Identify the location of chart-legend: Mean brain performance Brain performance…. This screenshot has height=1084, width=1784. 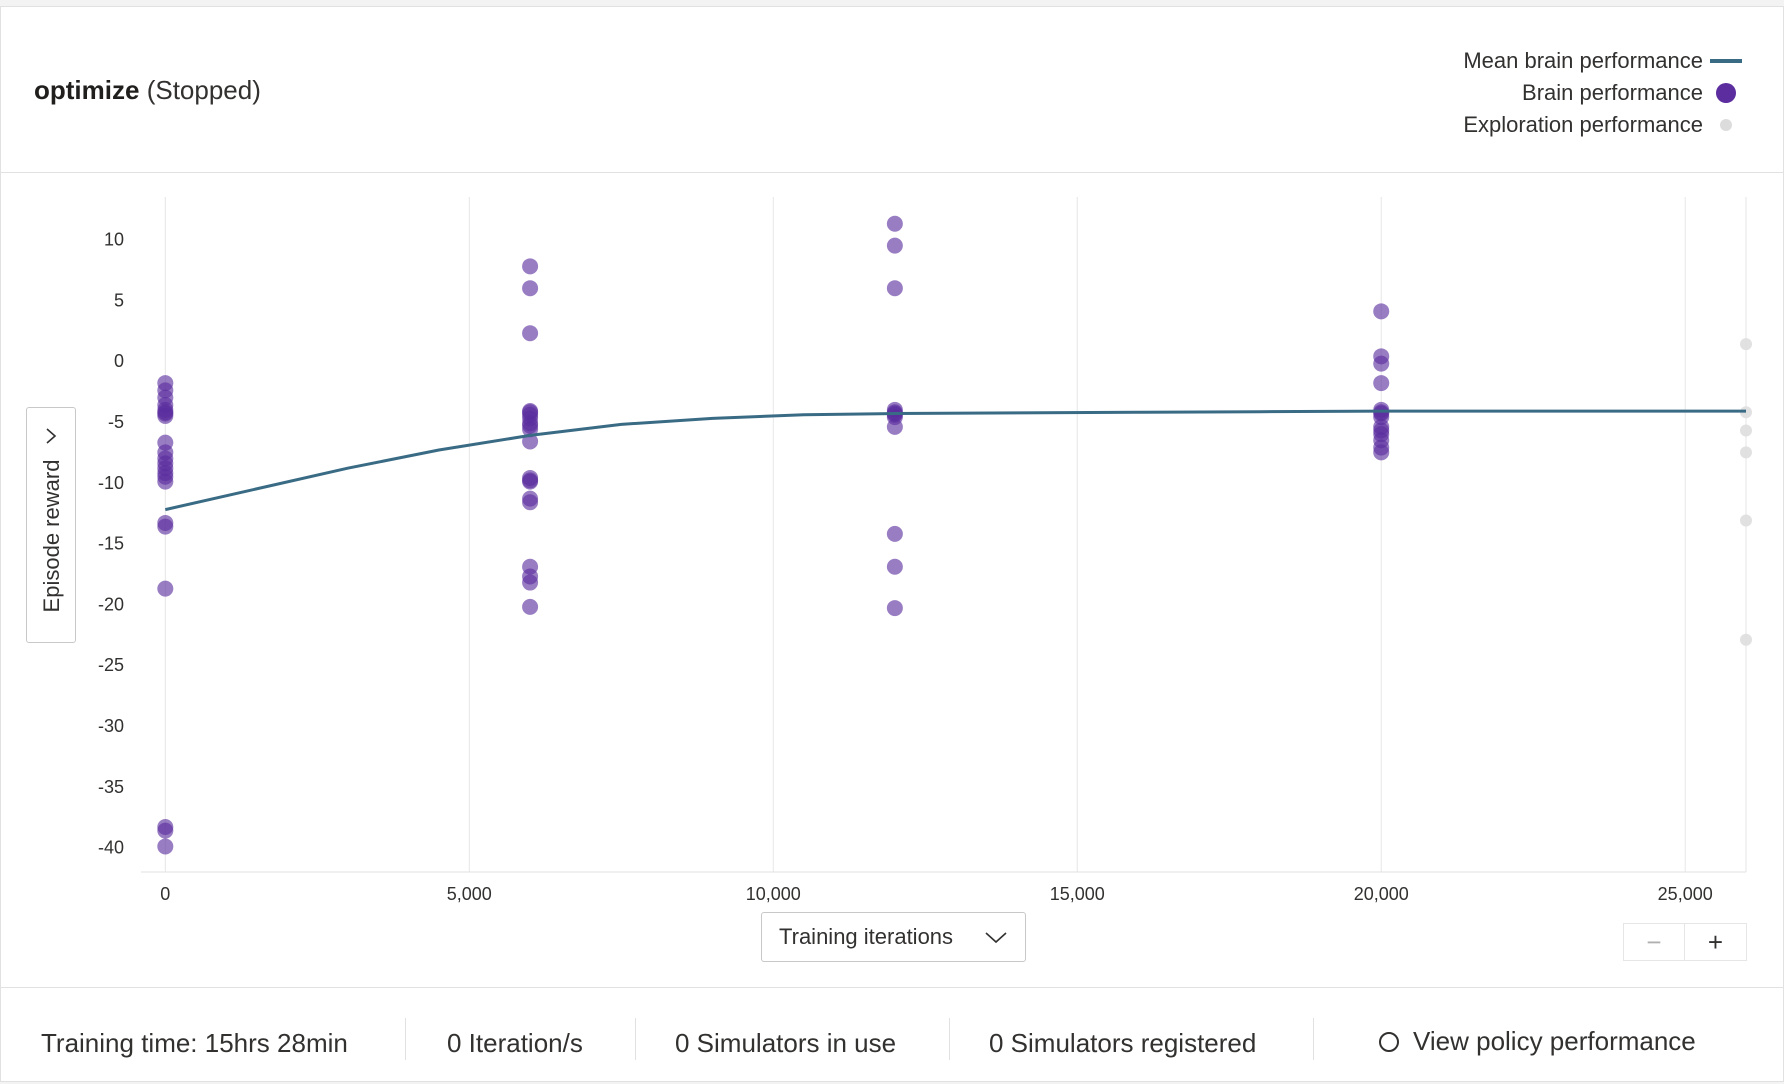
(1606, 93).